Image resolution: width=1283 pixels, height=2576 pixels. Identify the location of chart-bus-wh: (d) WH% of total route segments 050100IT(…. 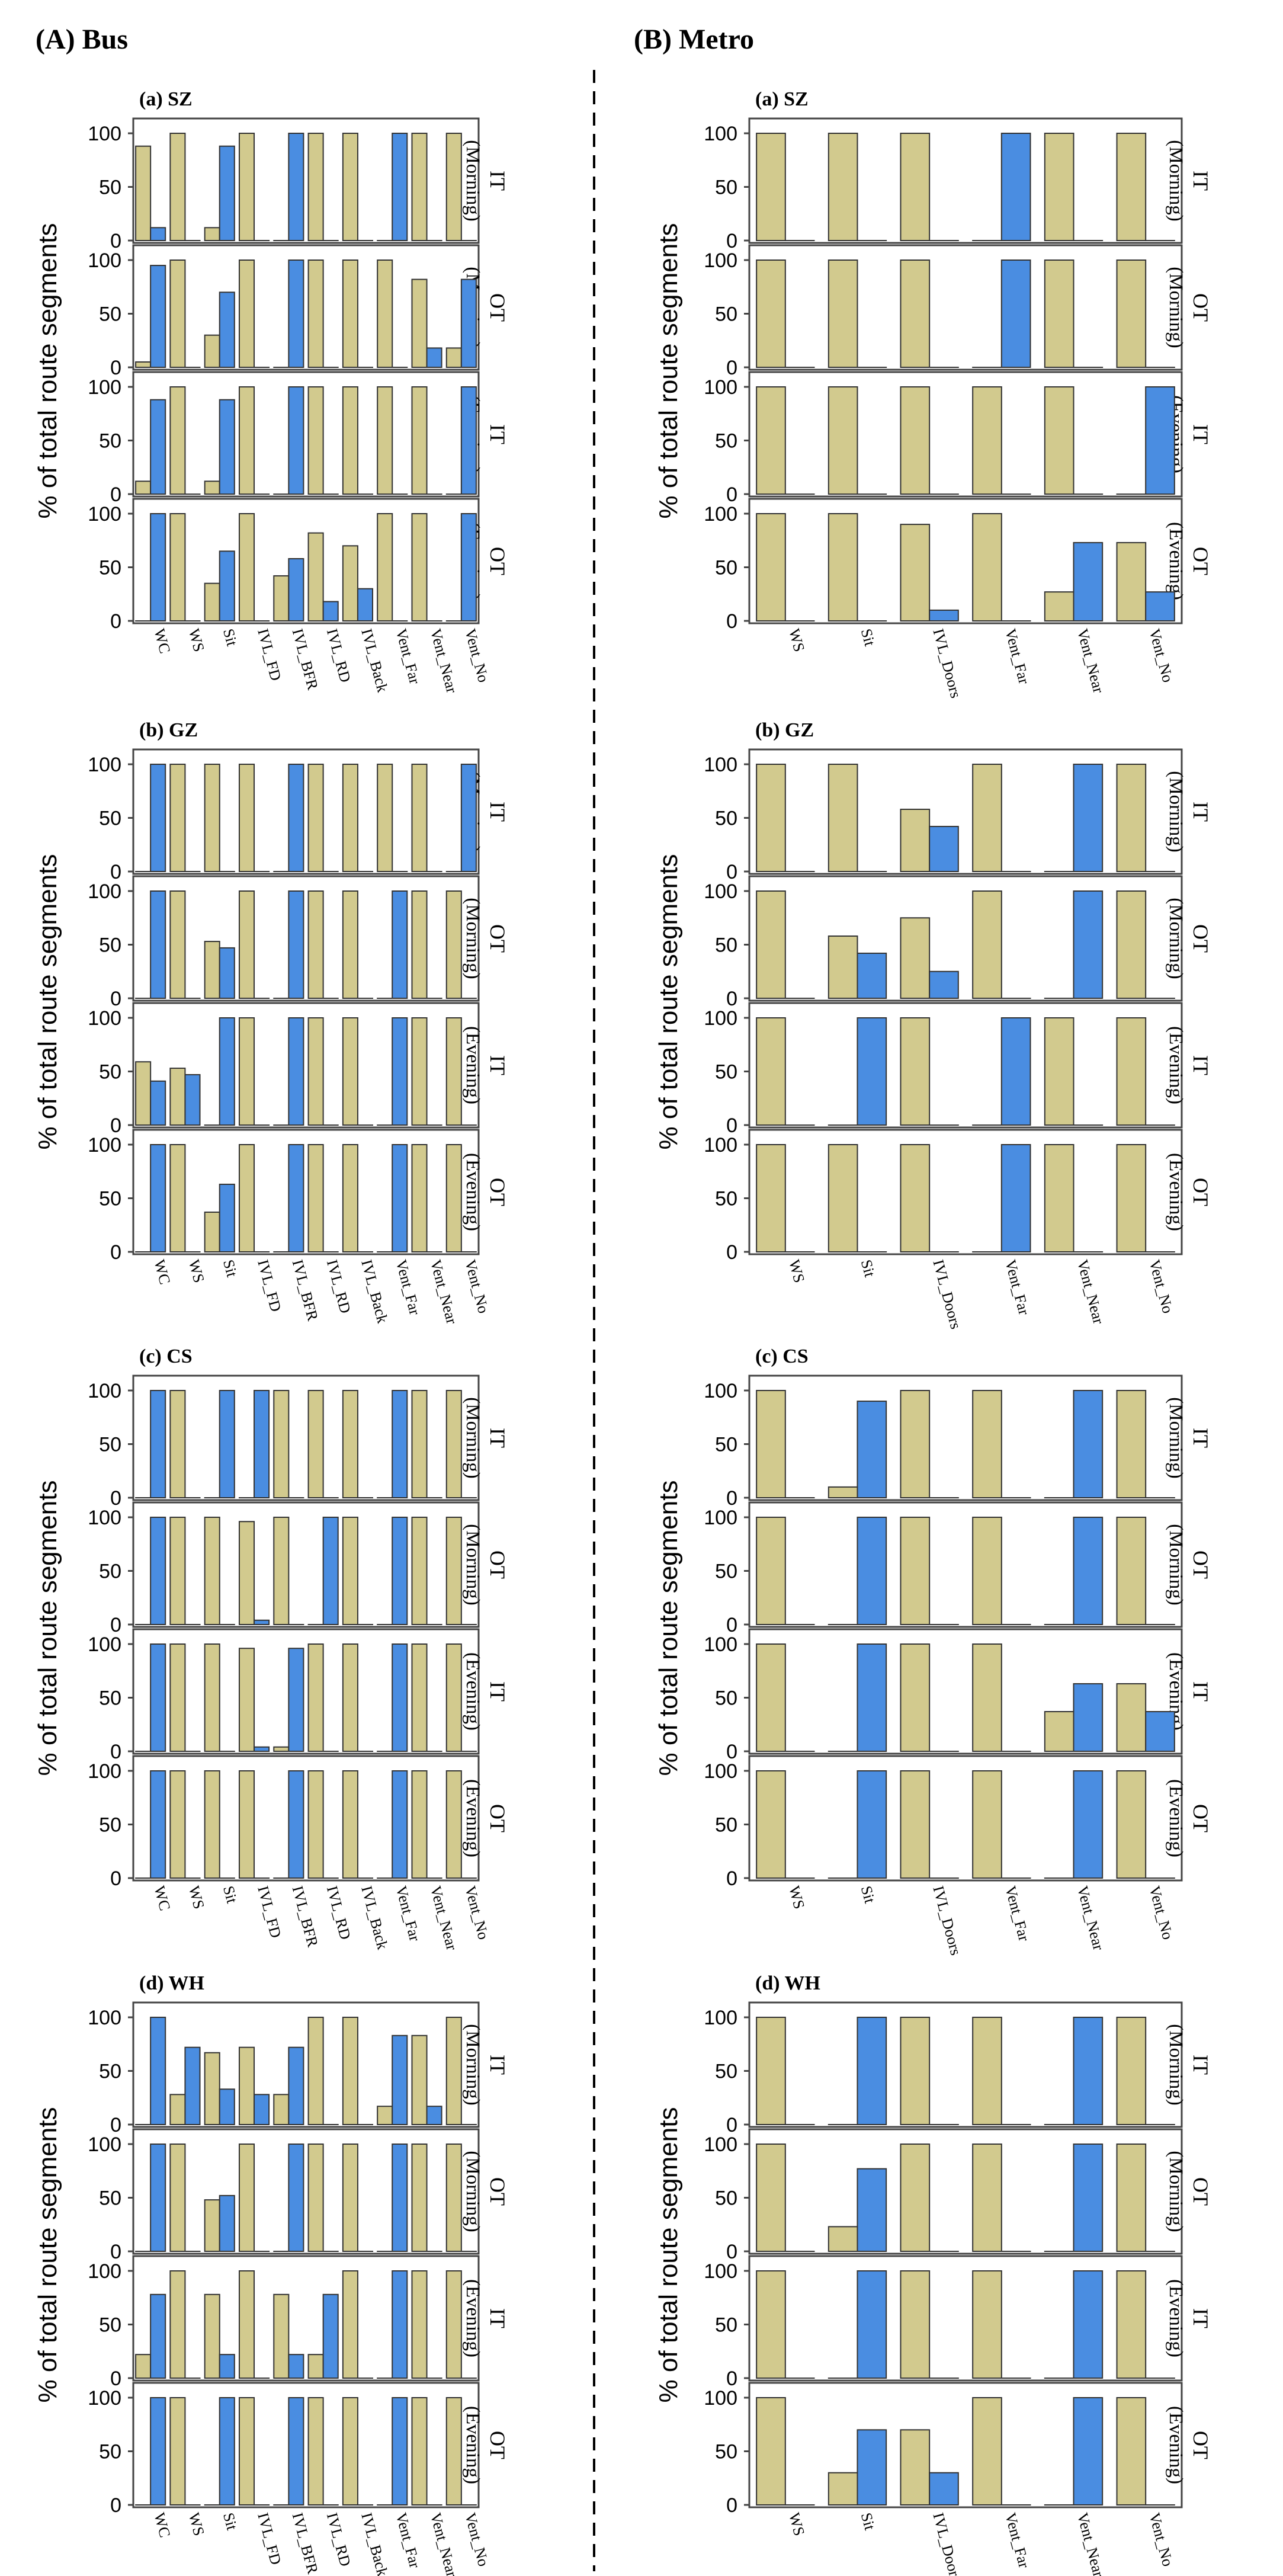
(271, 2274).